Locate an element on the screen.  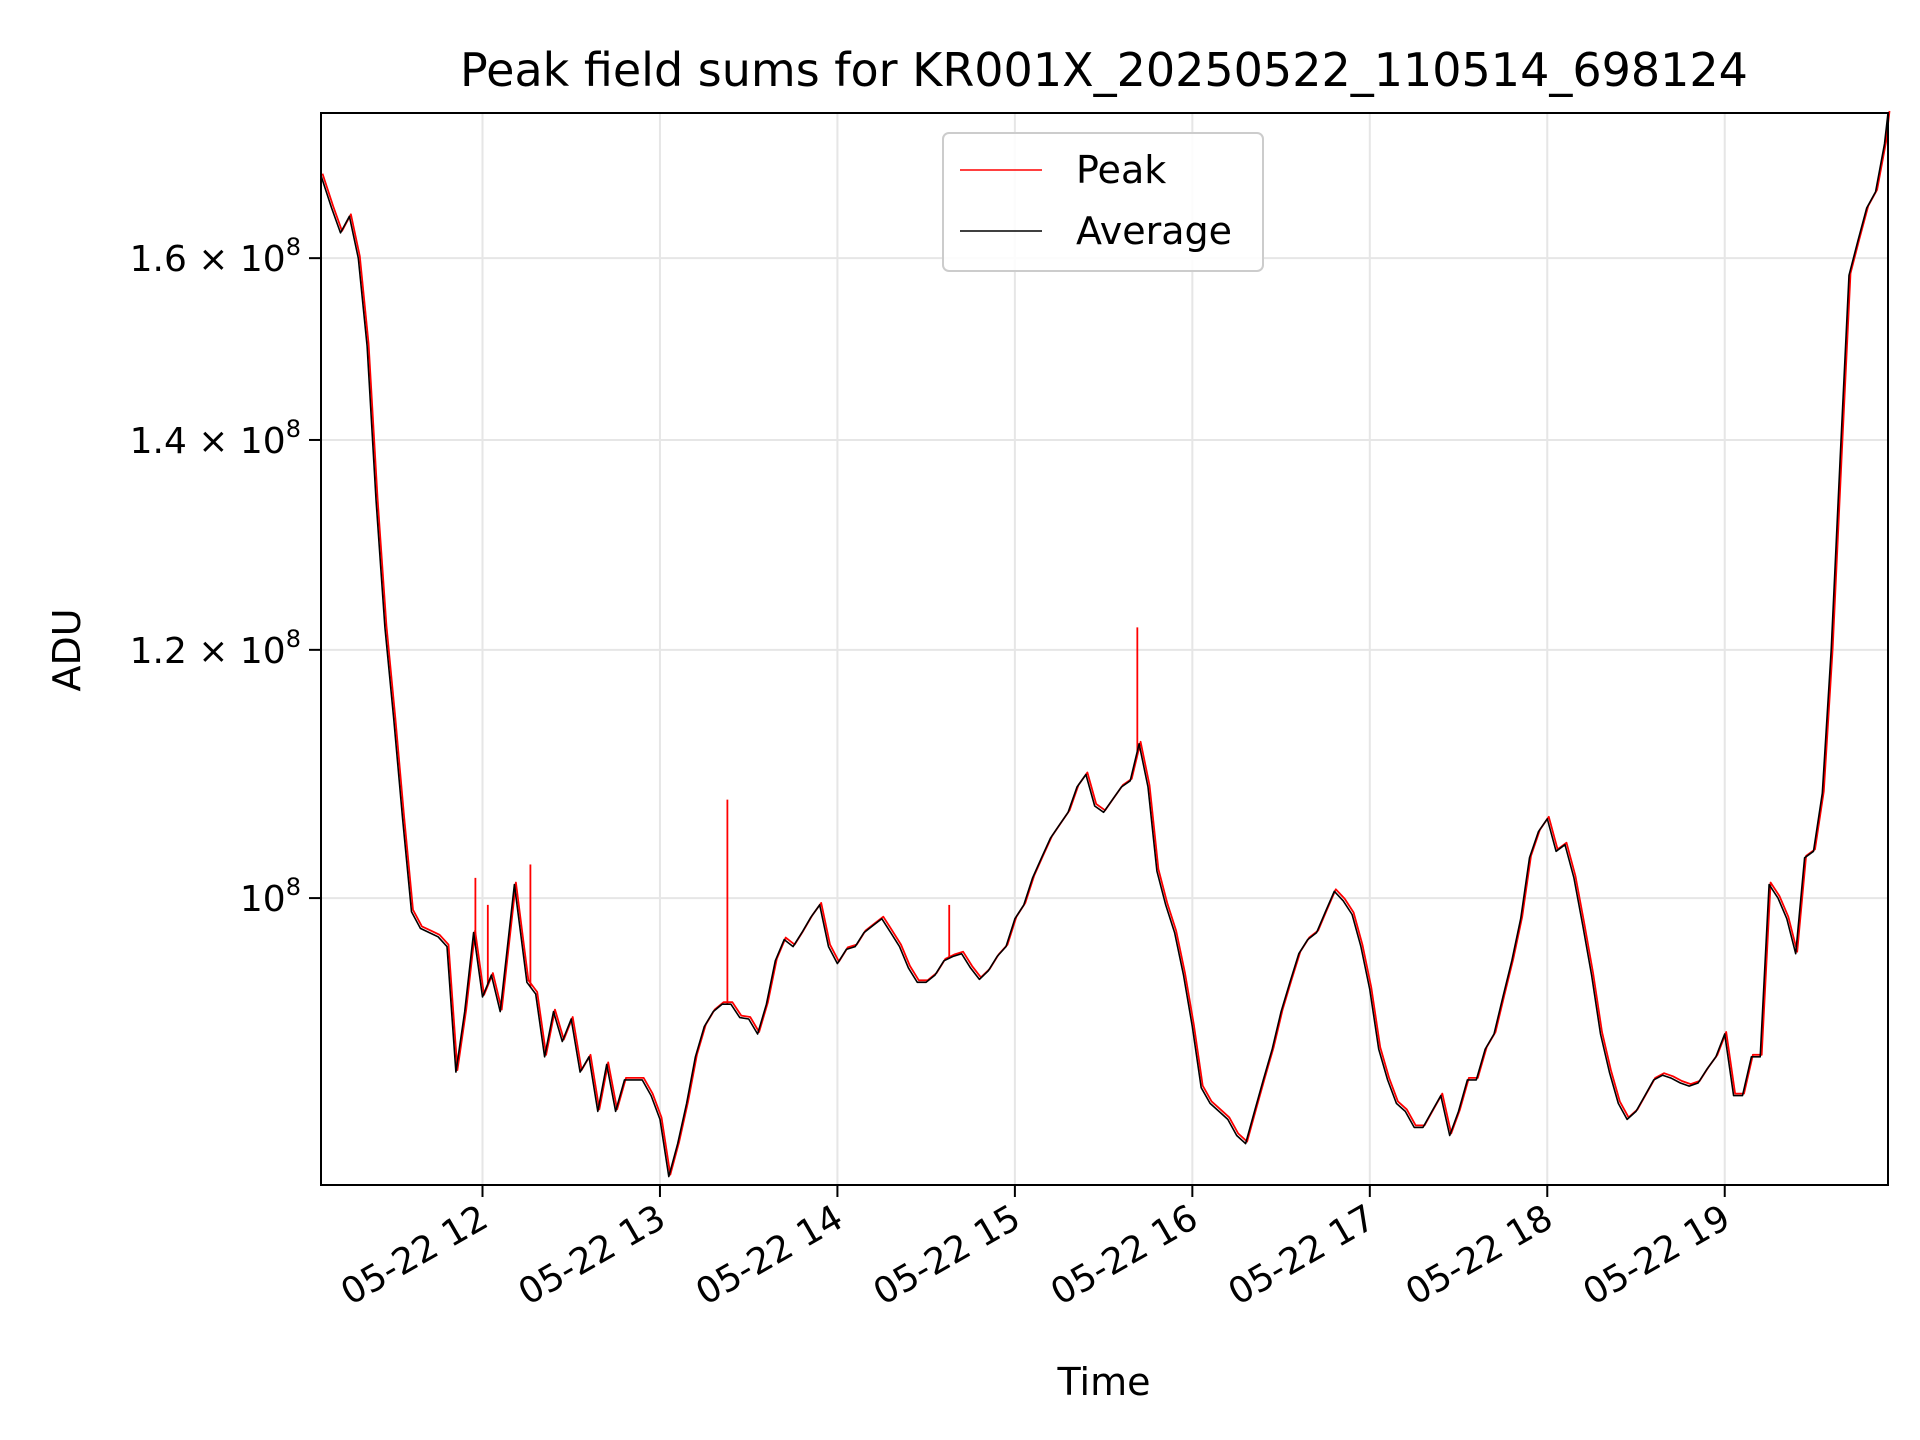
legend-label-average: Average is located at coordinates (1154, 231).